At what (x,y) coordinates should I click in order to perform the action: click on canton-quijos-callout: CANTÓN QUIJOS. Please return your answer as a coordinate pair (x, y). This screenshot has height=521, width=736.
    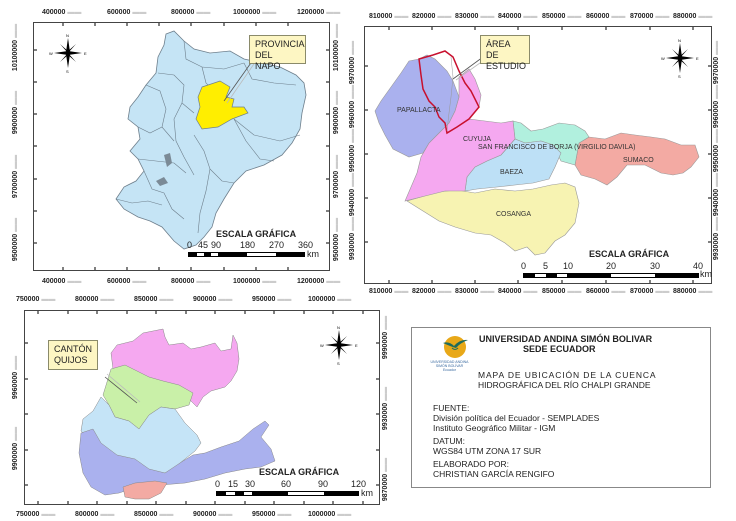
    Looking at the image, I should click on (73, 355).